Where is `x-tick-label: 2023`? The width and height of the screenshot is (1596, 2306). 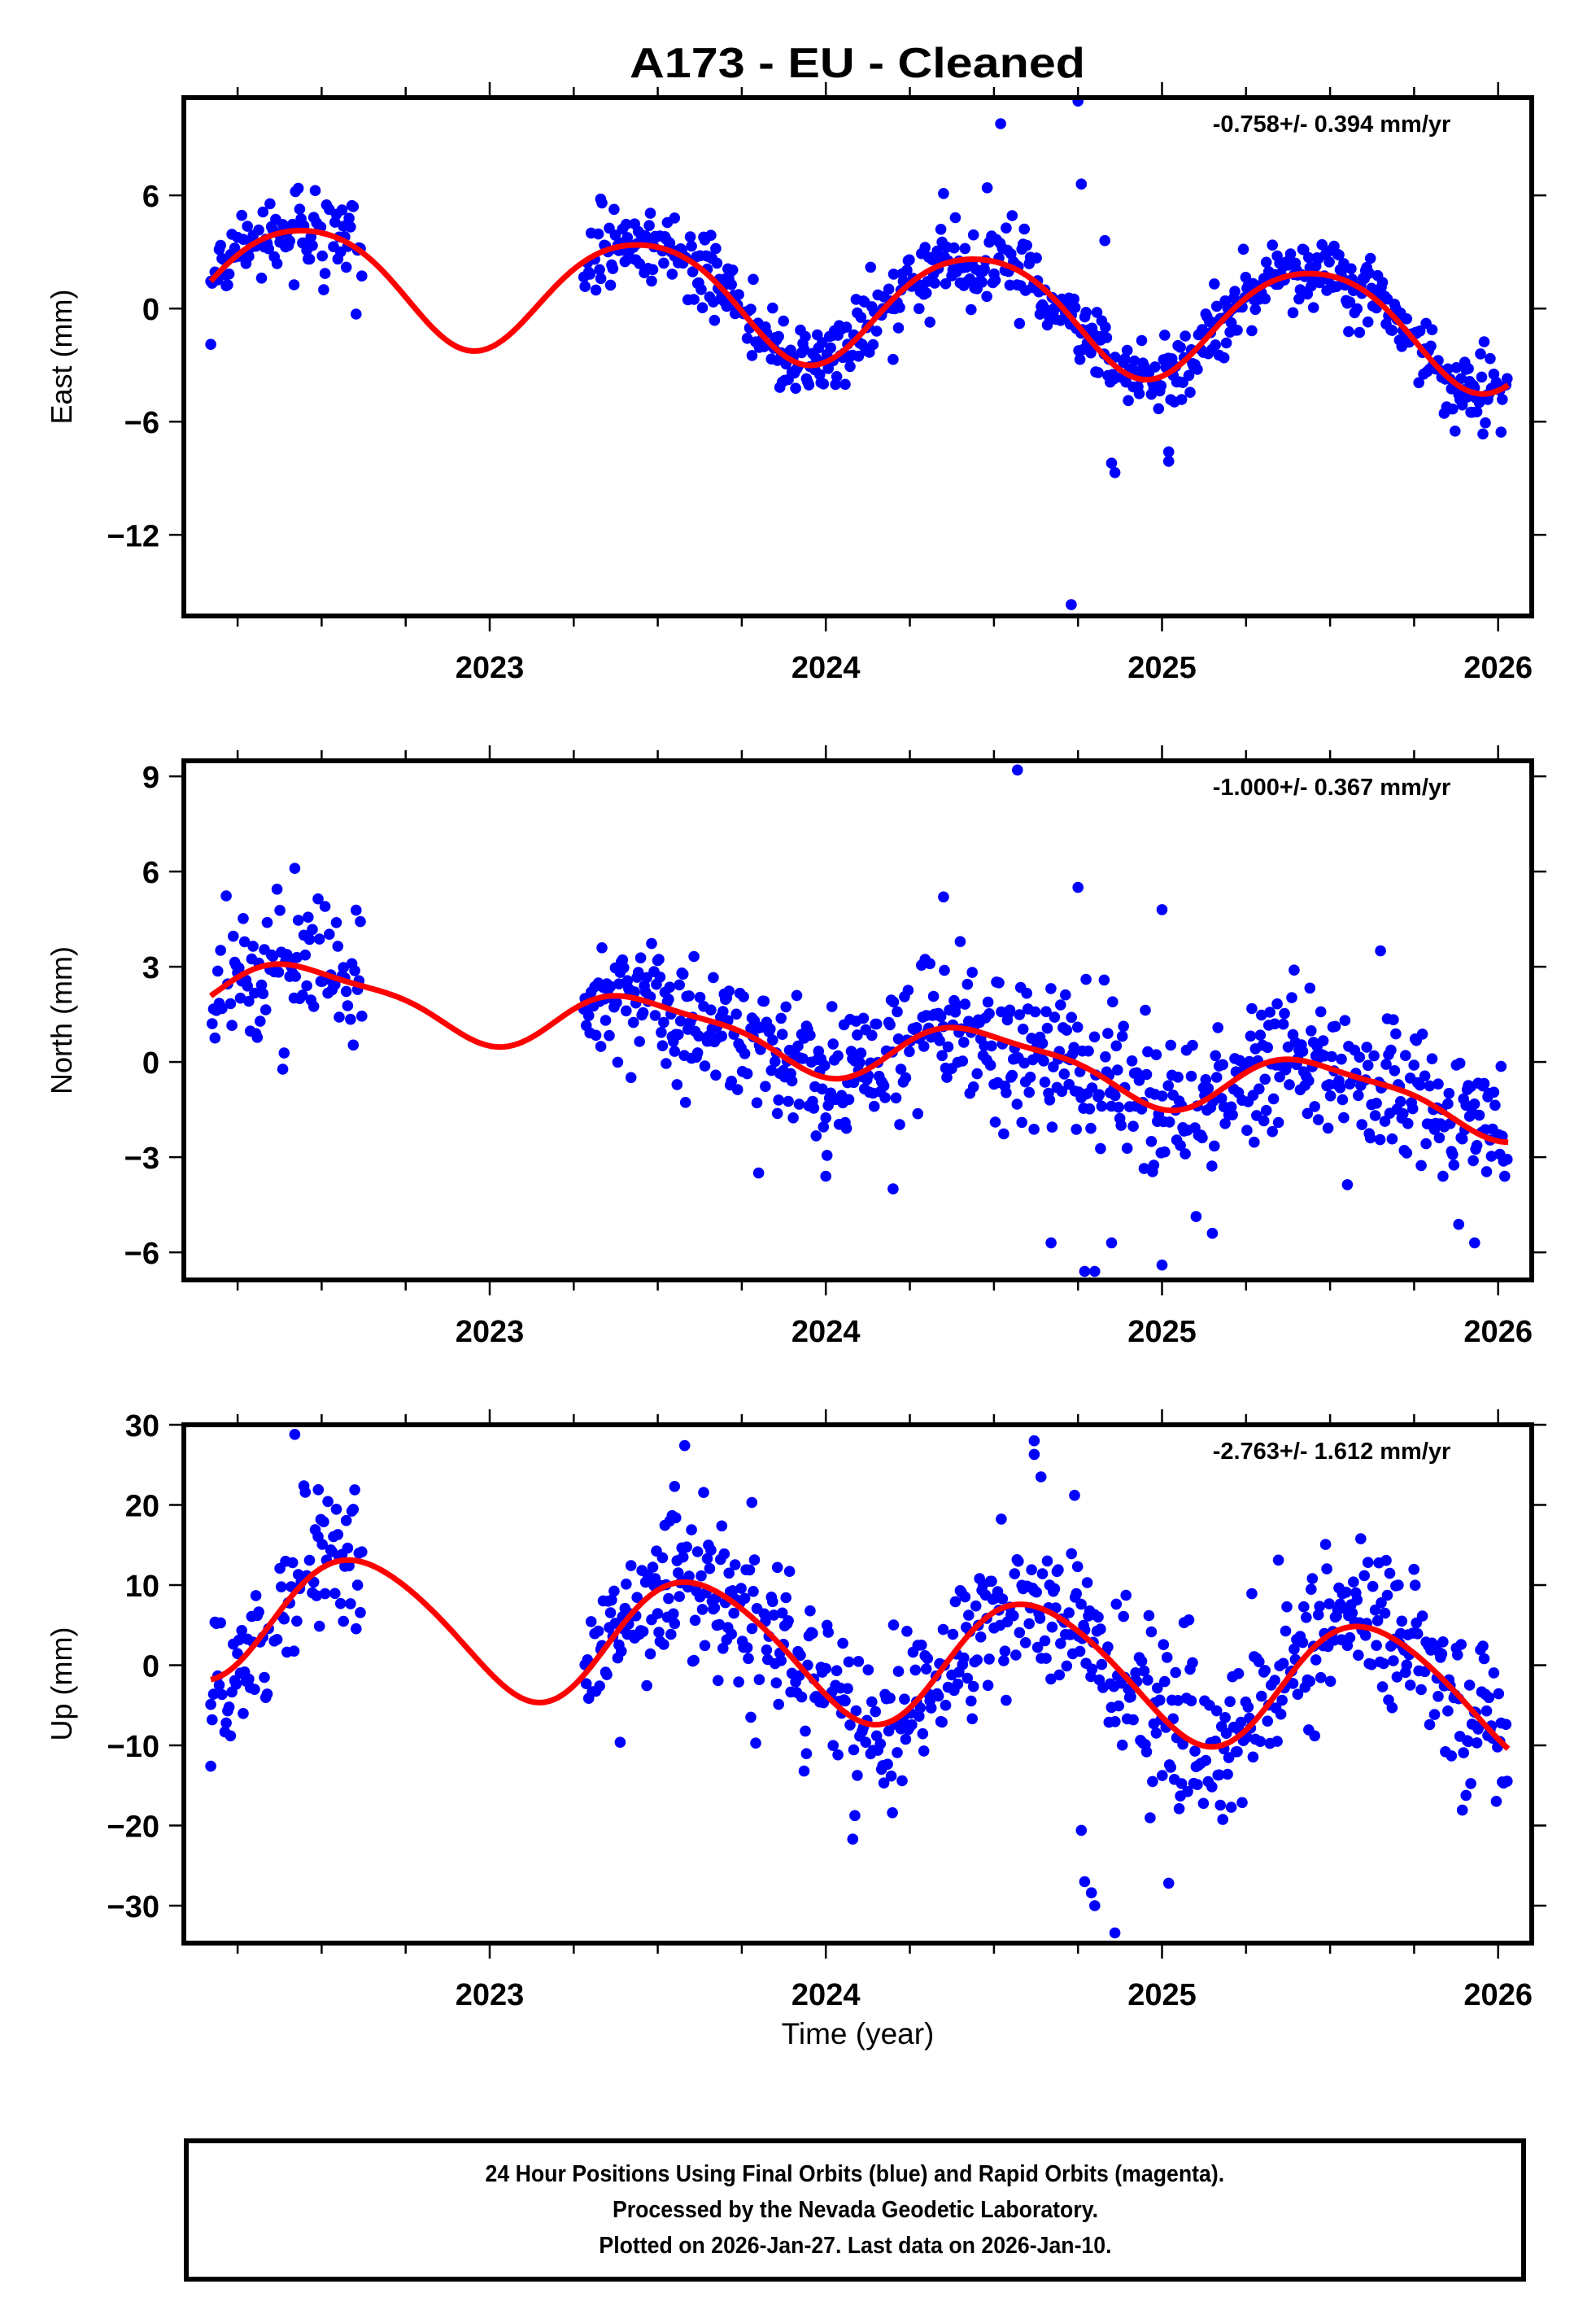
x-tick-label: 2023 is located at coordinates (490, 668).